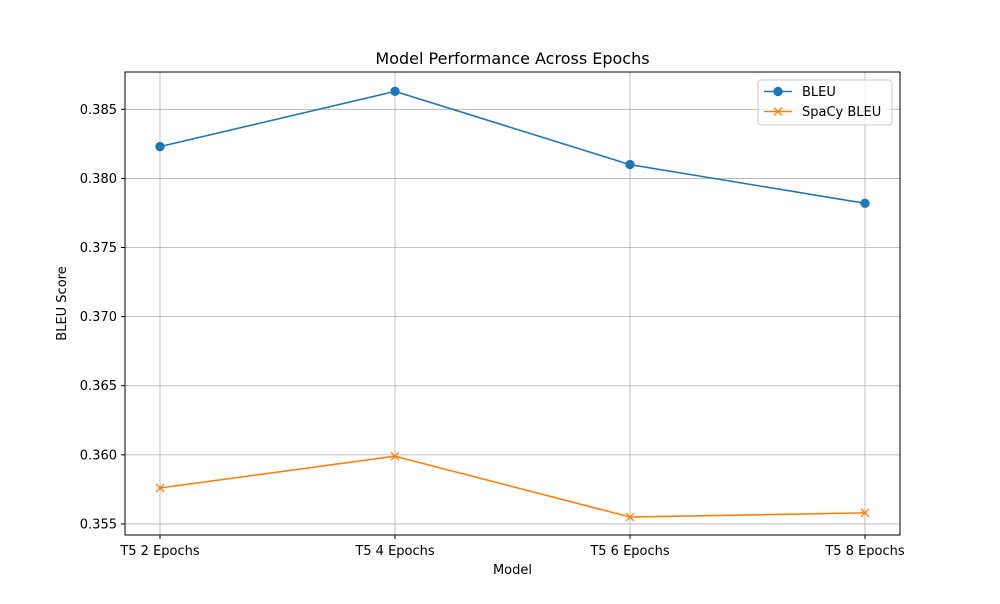 Image resolution: width=1000 pixels, height=604 pixels. I want to click on series-line-bleu, so click(512, 147).